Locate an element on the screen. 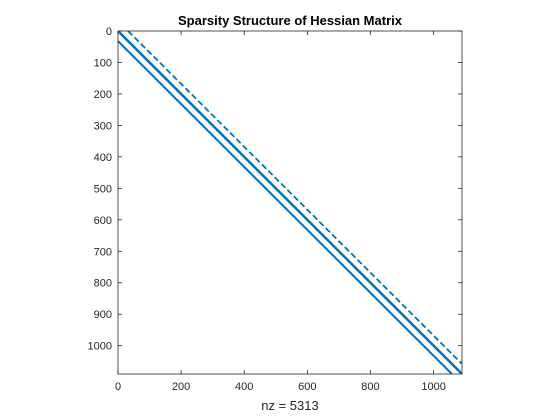 Image resolution: width=560 pixels, height=420 pixels. y-tick-label: 700 is located at coordinates (103, 252).